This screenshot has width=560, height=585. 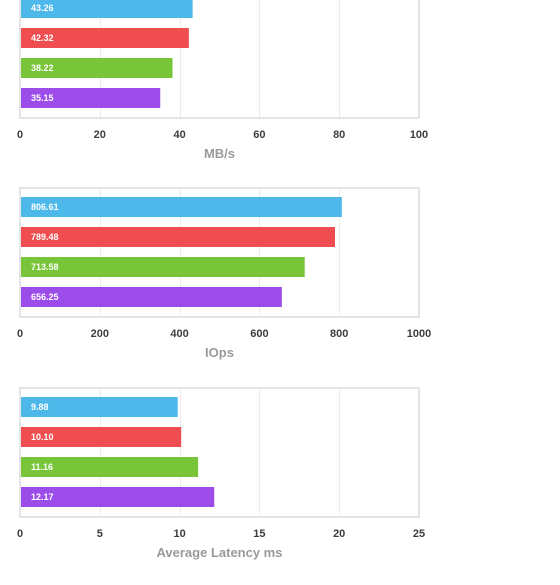 I want to click on x-tick-label: 25, so click(x=419, y=534).